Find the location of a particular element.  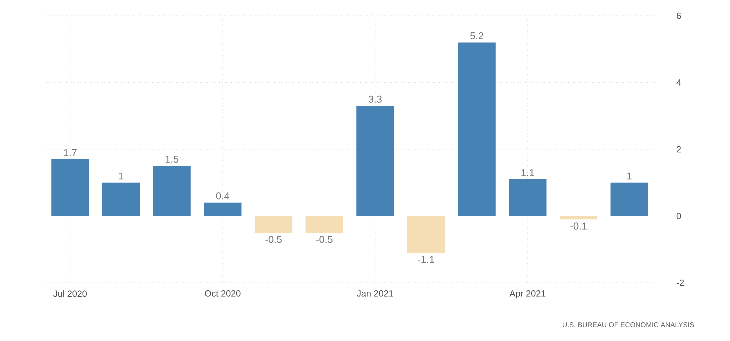

y-tick-label: 6 is located at coordinates (679, 16).